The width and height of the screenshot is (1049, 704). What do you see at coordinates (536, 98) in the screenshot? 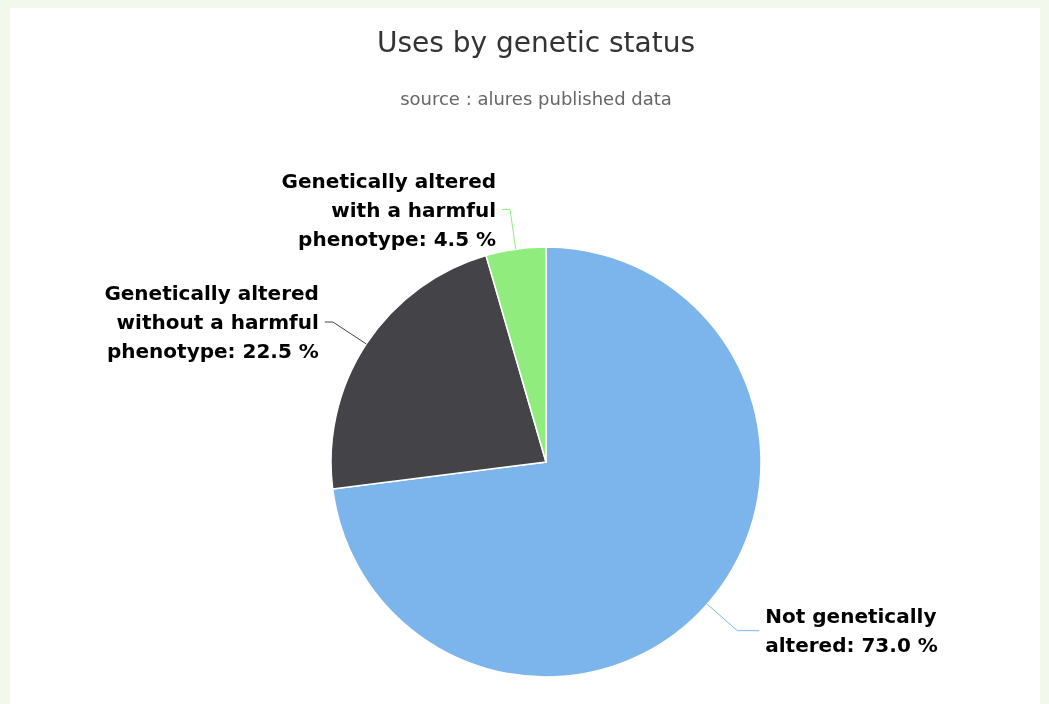
I see `source-note: source : alures published data` at bounding box center [536, 98].